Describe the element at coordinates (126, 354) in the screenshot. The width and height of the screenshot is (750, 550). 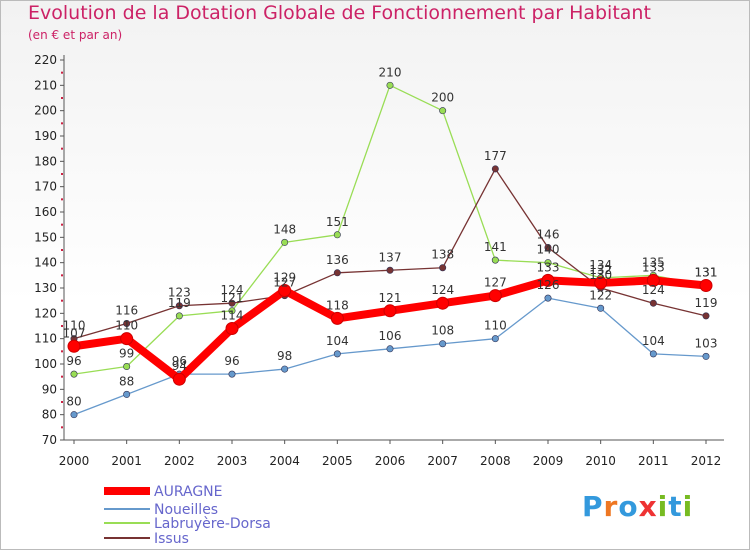
I see `data-label: 99` at that location.